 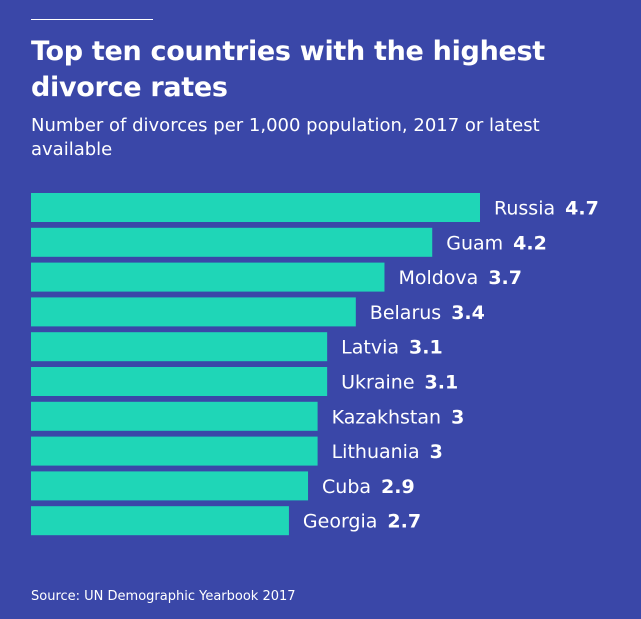 What do you see at coordinates (524, 209) in the screenshot?
I see `category-label: Russia` at bounding box center [524, 209].